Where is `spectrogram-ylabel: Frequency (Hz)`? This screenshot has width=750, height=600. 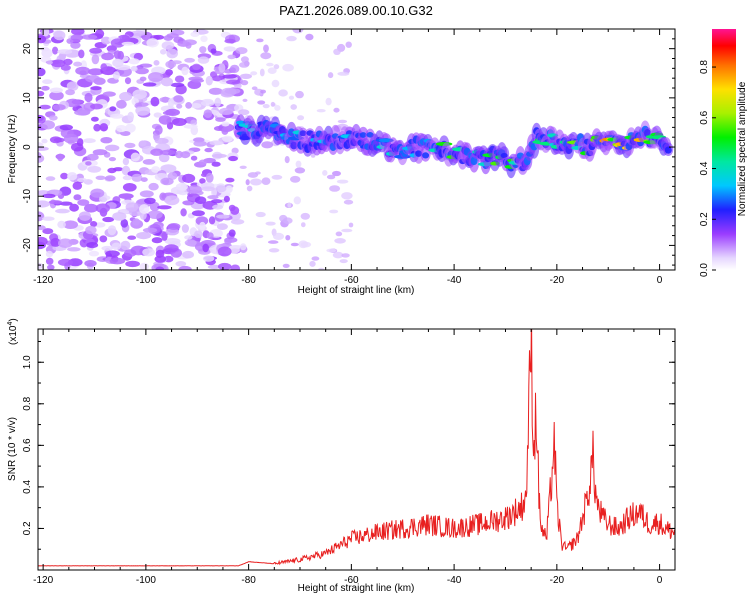 spectrogram-ylabel: Frequency (Hz) is located at coordinates (12, 149).